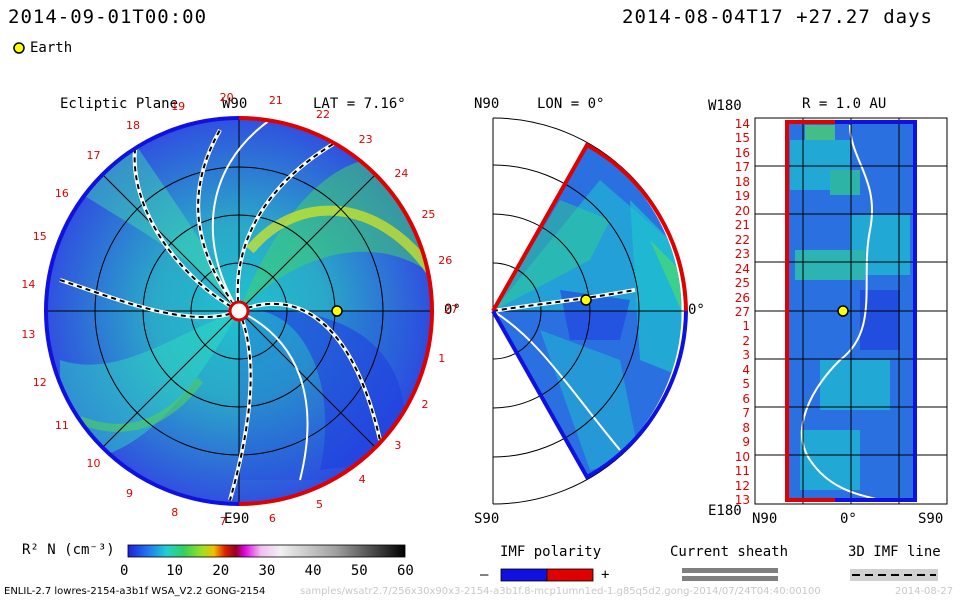 The width and height of the screenshot is (960, 600). What do you see at coordinates (175, 571) in the screenshot?
I see `colorbar-tick: 10` at bounding box center [175, 571].